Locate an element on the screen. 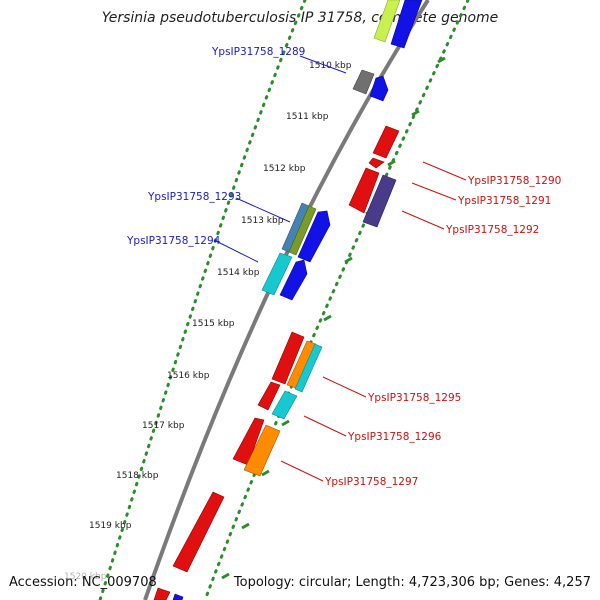  kbp-label: 1513 kbp is located at coordinates (262, 221).